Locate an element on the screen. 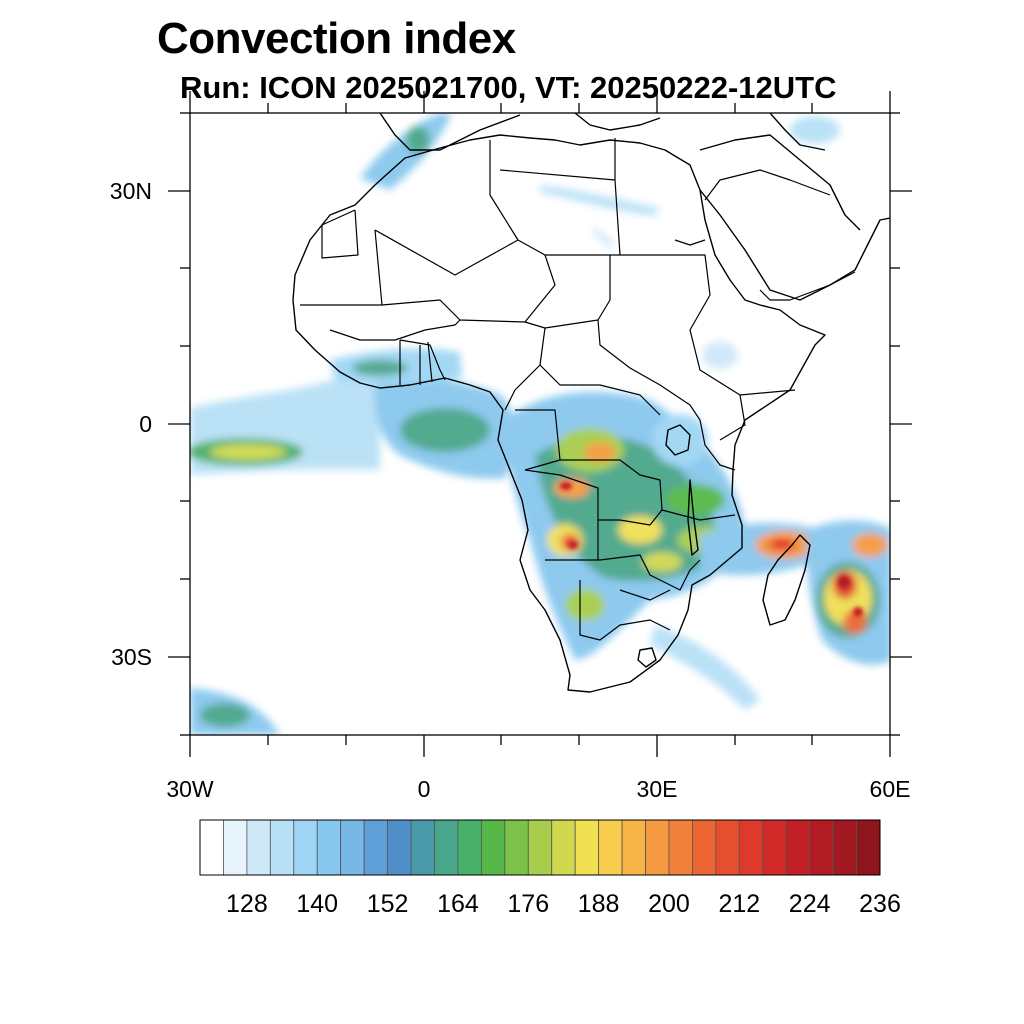 This screenshot has width=1024, height=1024. colorbar is located at coordinates (540, 847).